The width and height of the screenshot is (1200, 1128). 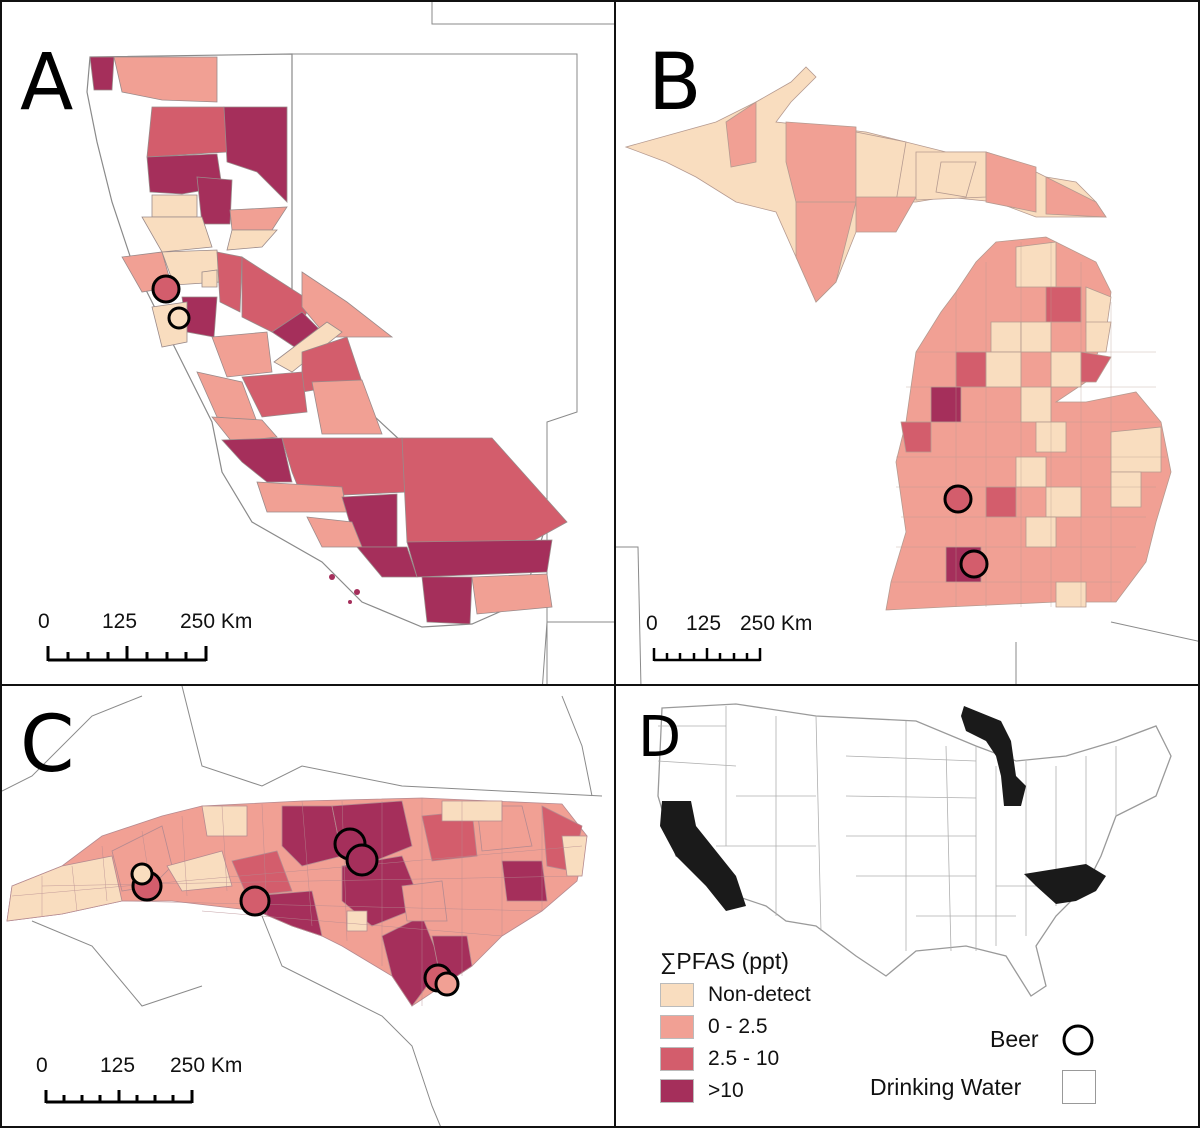 What do you see at coordinates (1065, 884) in the screenshot?
I see `north-carolina-highlight` at bounding box center [1065, 884].